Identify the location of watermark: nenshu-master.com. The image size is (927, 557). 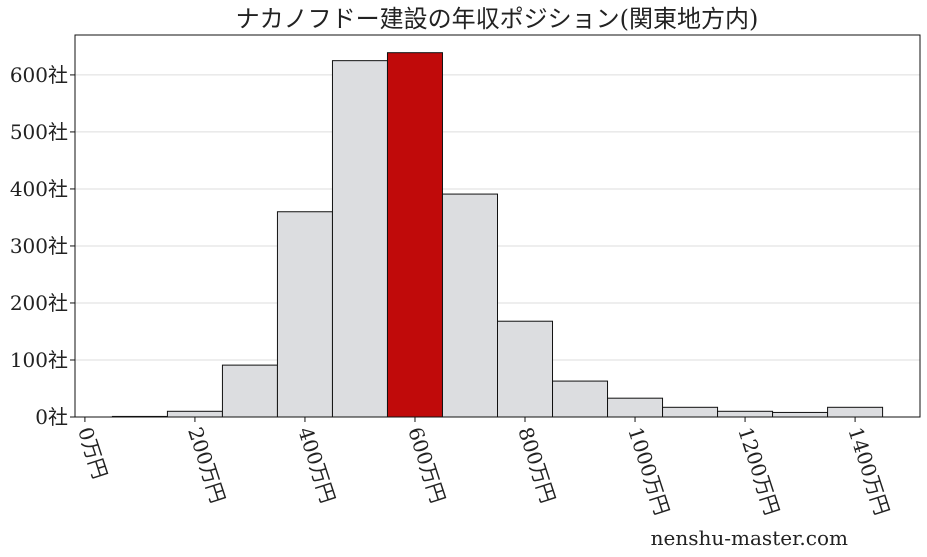
(749, 538).